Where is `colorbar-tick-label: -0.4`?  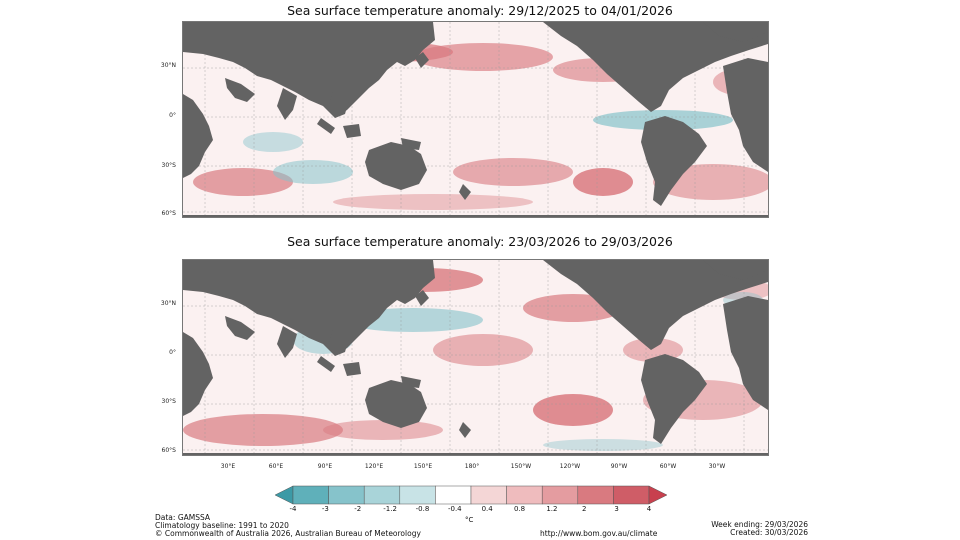
colorbar-tick-label: -0.4 is located at coordinates (454, 509).